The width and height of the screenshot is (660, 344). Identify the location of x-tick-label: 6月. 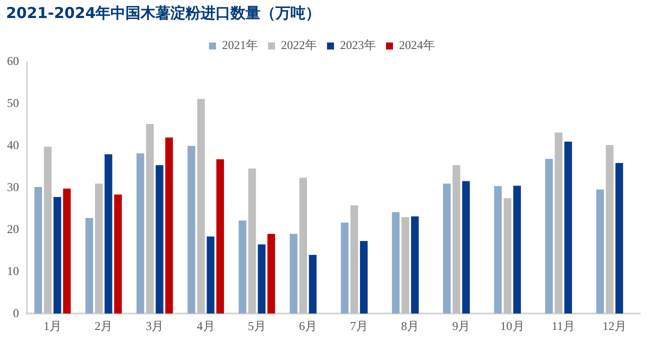
(307, 325).